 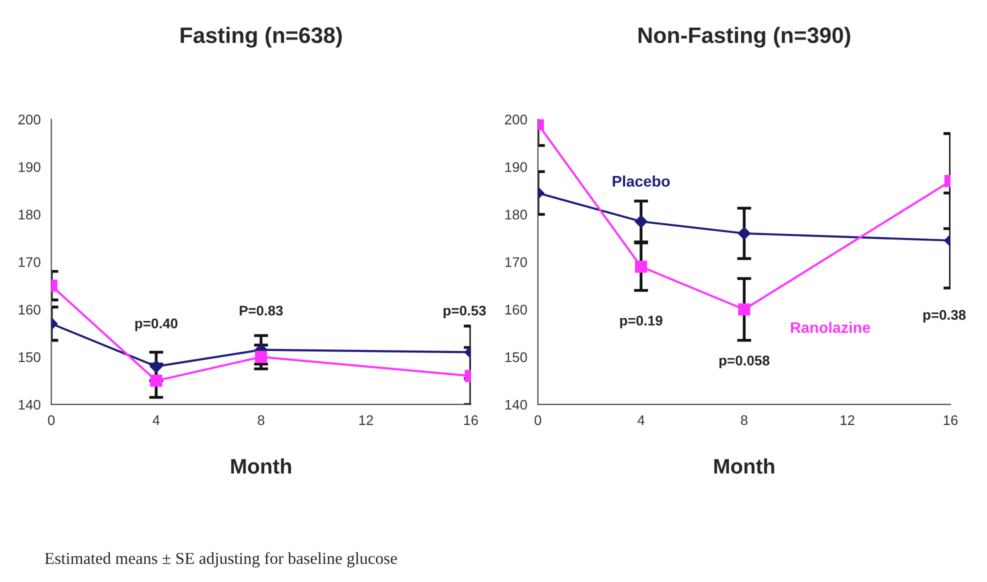 What do you see at coordinates (261, 311) in the screenshot?
I see `annotation: P=0.83` at bounding box center [261, 311].